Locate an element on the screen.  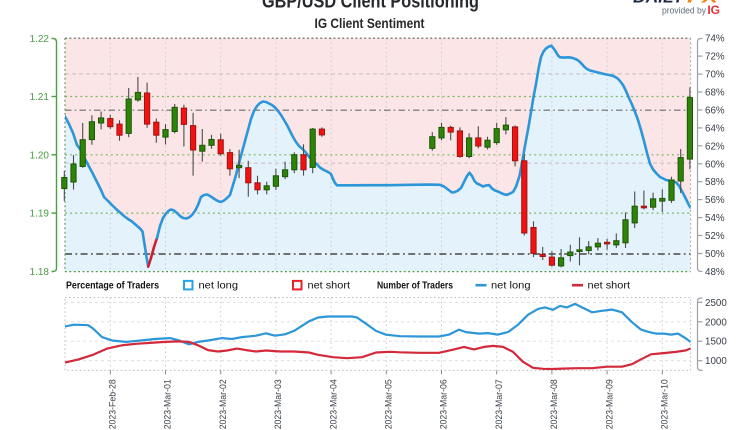
svg-text: 2023-Mar-06 is located at coordinates (444, 404).